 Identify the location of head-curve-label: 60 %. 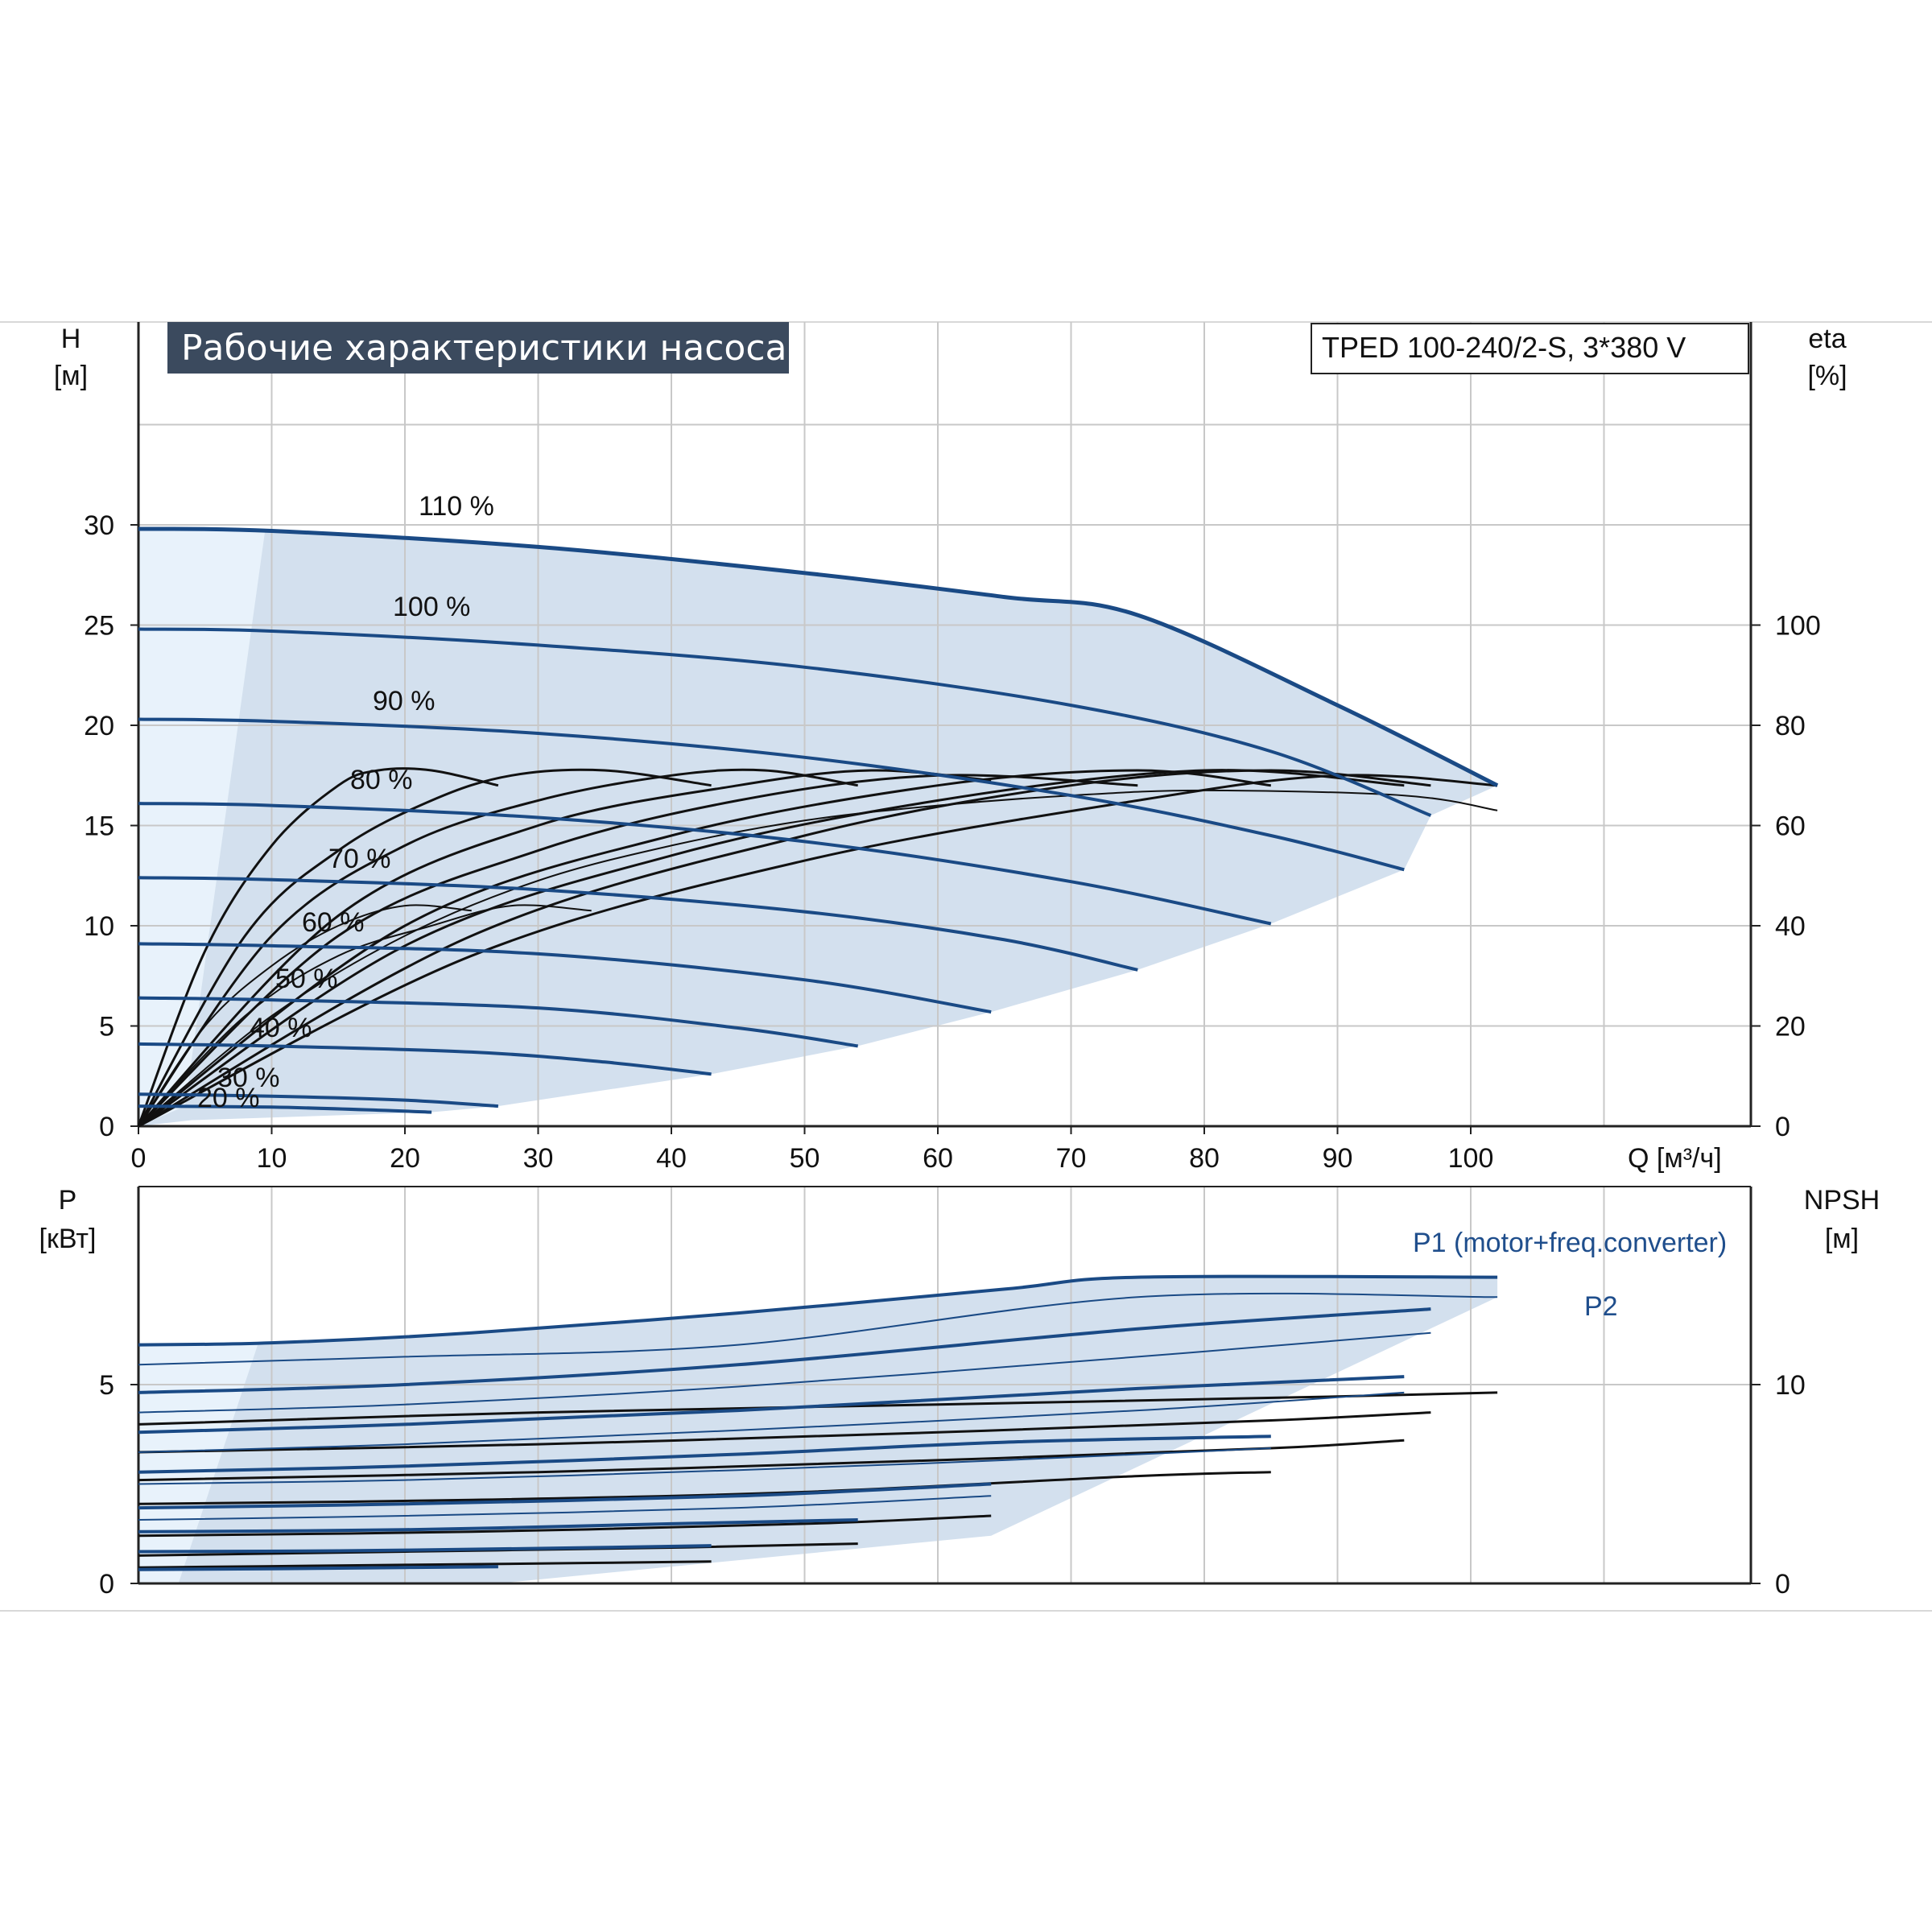
(333, 923).